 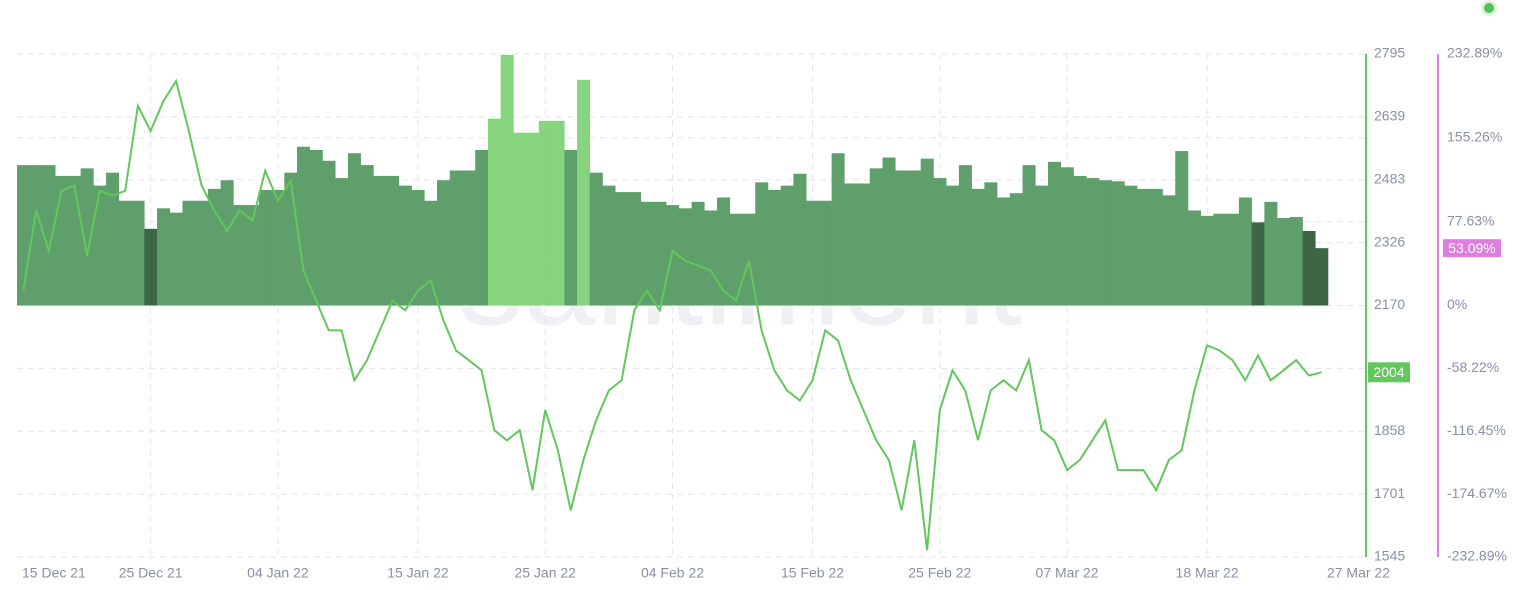 I want to click on x-tick-label: 25 Jan 22, so click(x=545, y=573).